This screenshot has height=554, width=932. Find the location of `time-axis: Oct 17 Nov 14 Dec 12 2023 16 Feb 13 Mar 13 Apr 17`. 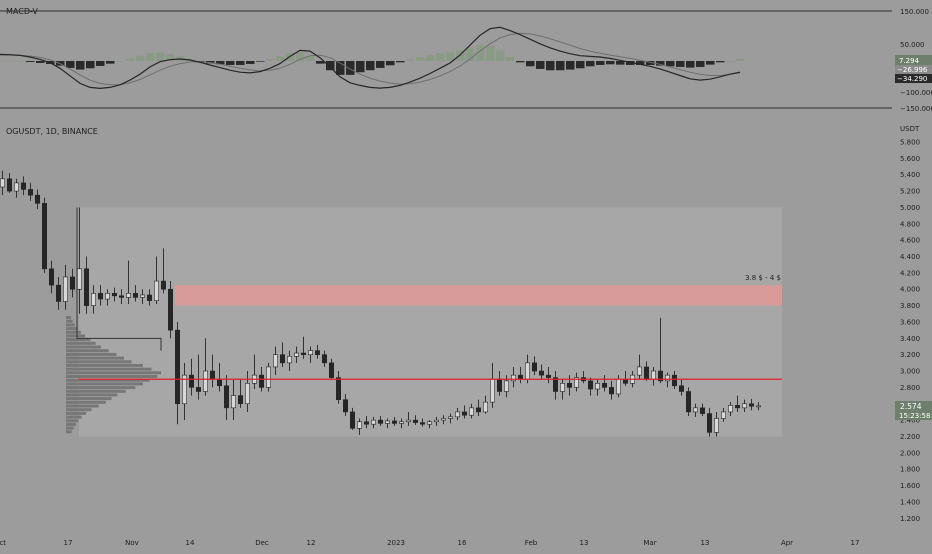

time-axis: Oct 17 Nov 14 Dec 12 2023 16 Feb 13 Mar 13 Apr 17 is located at coordinates (429, 543).